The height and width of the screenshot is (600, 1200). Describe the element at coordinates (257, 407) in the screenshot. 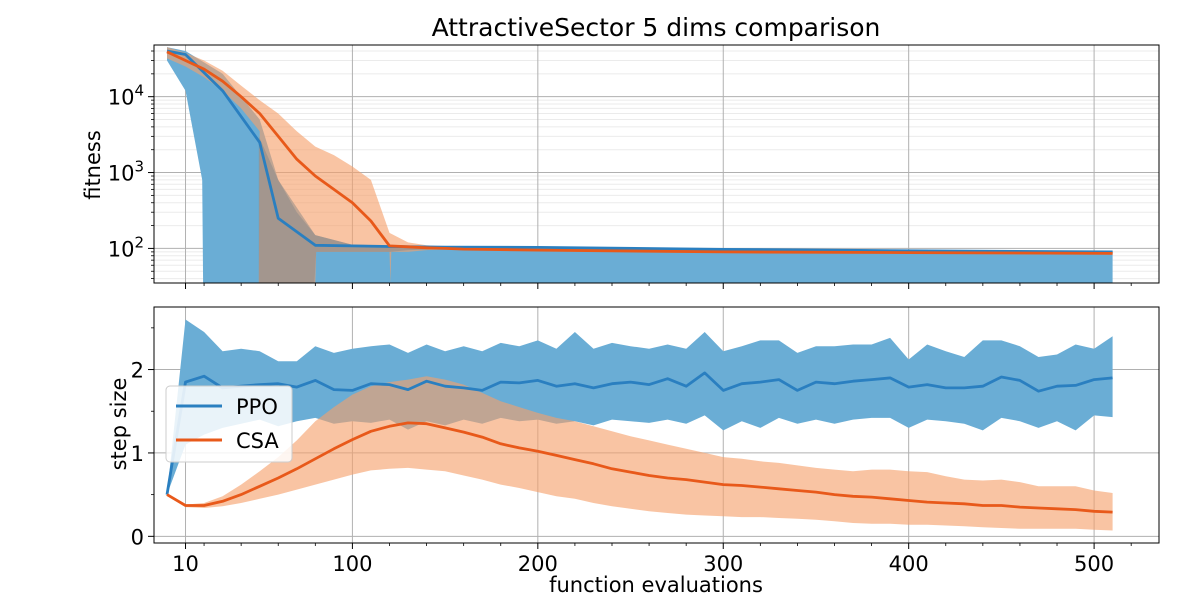

I see `legend-ppo-label: PPO` at that location.